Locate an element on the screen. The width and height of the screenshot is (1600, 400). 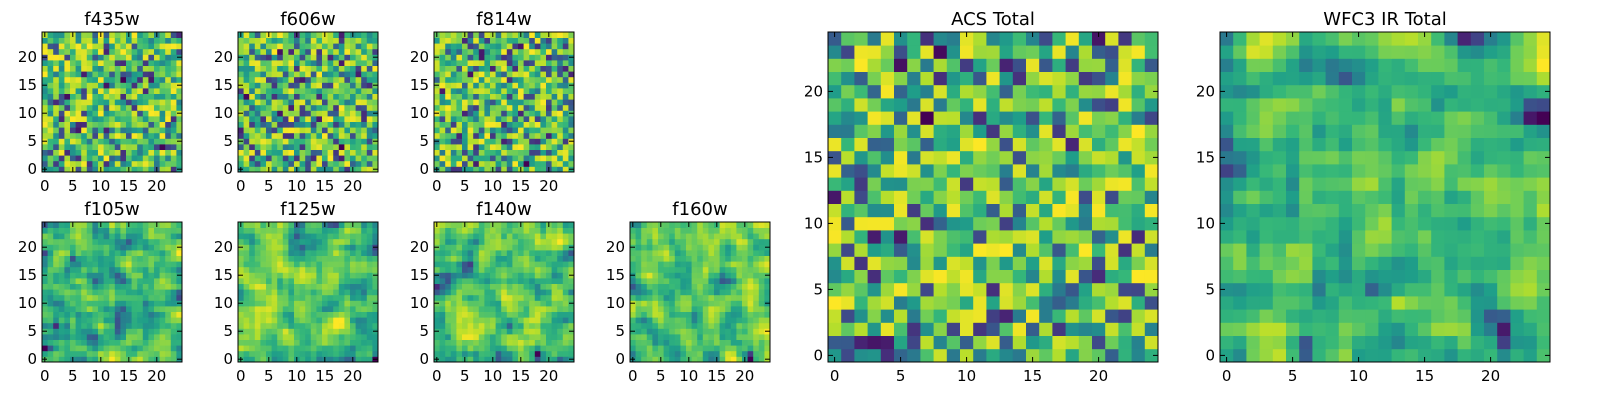
heatmap-cells is located at coordinates (504, 292).